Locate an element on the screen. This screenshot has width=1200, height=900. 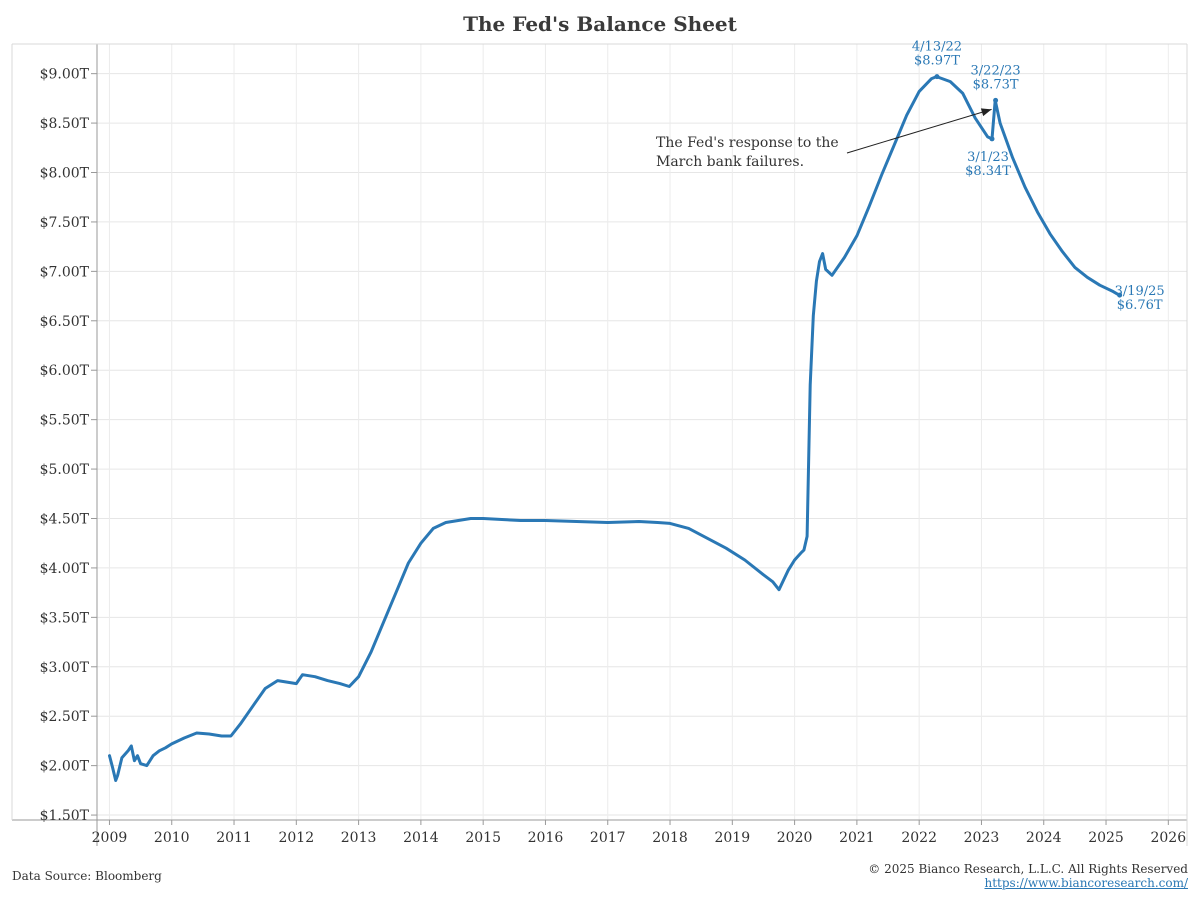
y-tick-label: $8.00T is located at coordinates (65, 174).